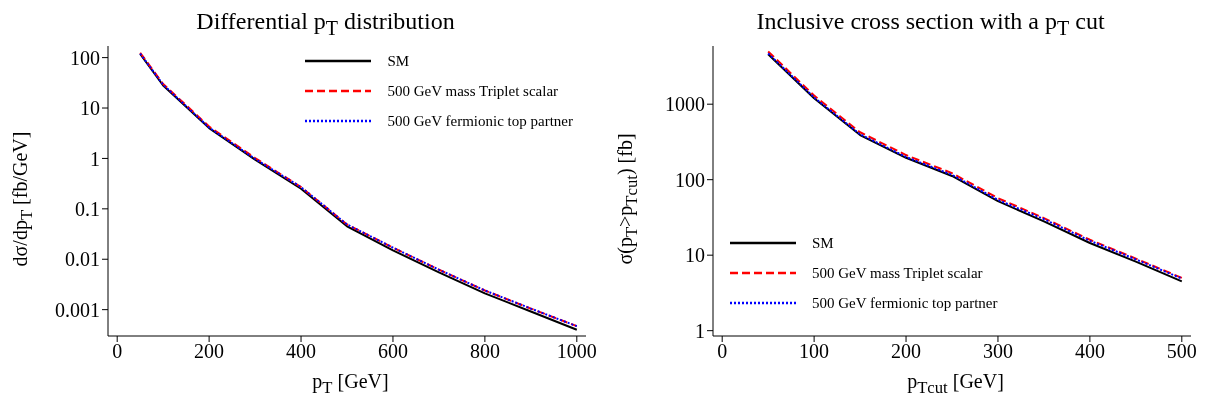 This screenshot has height=405, width=1215. Describe the element at coordinates (77, 309) in the screenshot. I see `y-tick-label: 0.001` at that location.